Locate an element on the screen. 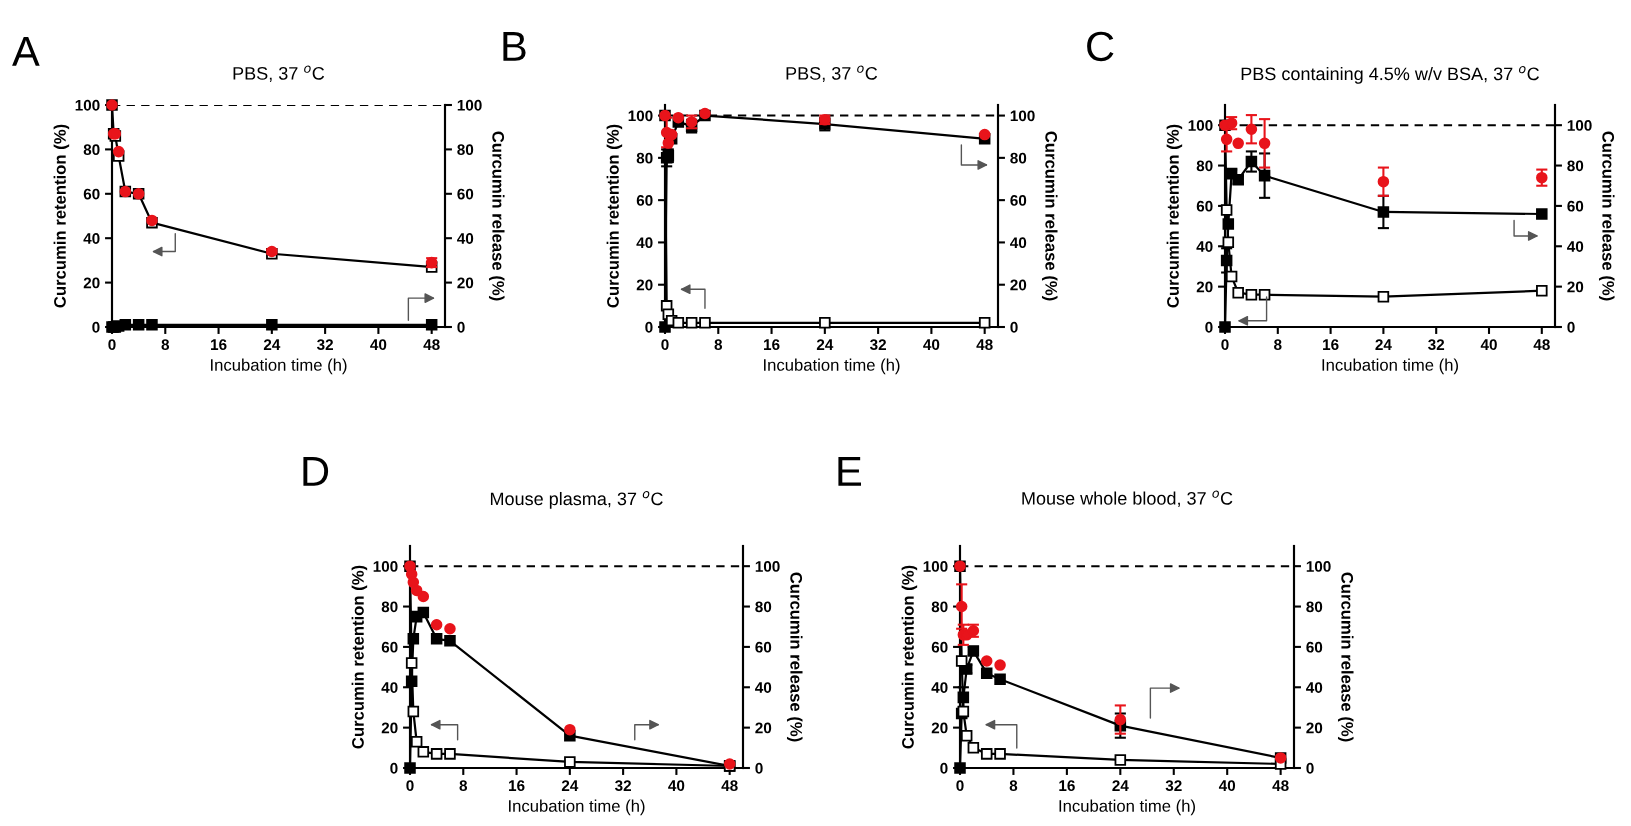  text: A is located at coordinates (26, 51).